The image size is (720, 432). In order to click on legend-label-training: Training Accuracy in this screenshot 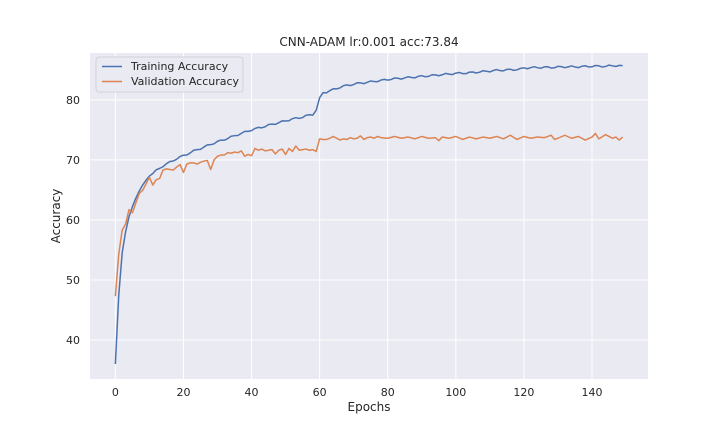, I will do `click(179, 66)`.